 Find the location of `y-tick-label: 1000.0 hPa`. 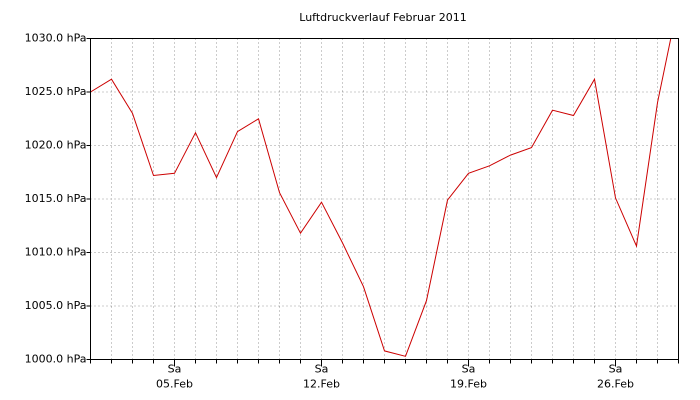

y-tick-label: 1000.0 hPa is located at coordinates (56, 359).